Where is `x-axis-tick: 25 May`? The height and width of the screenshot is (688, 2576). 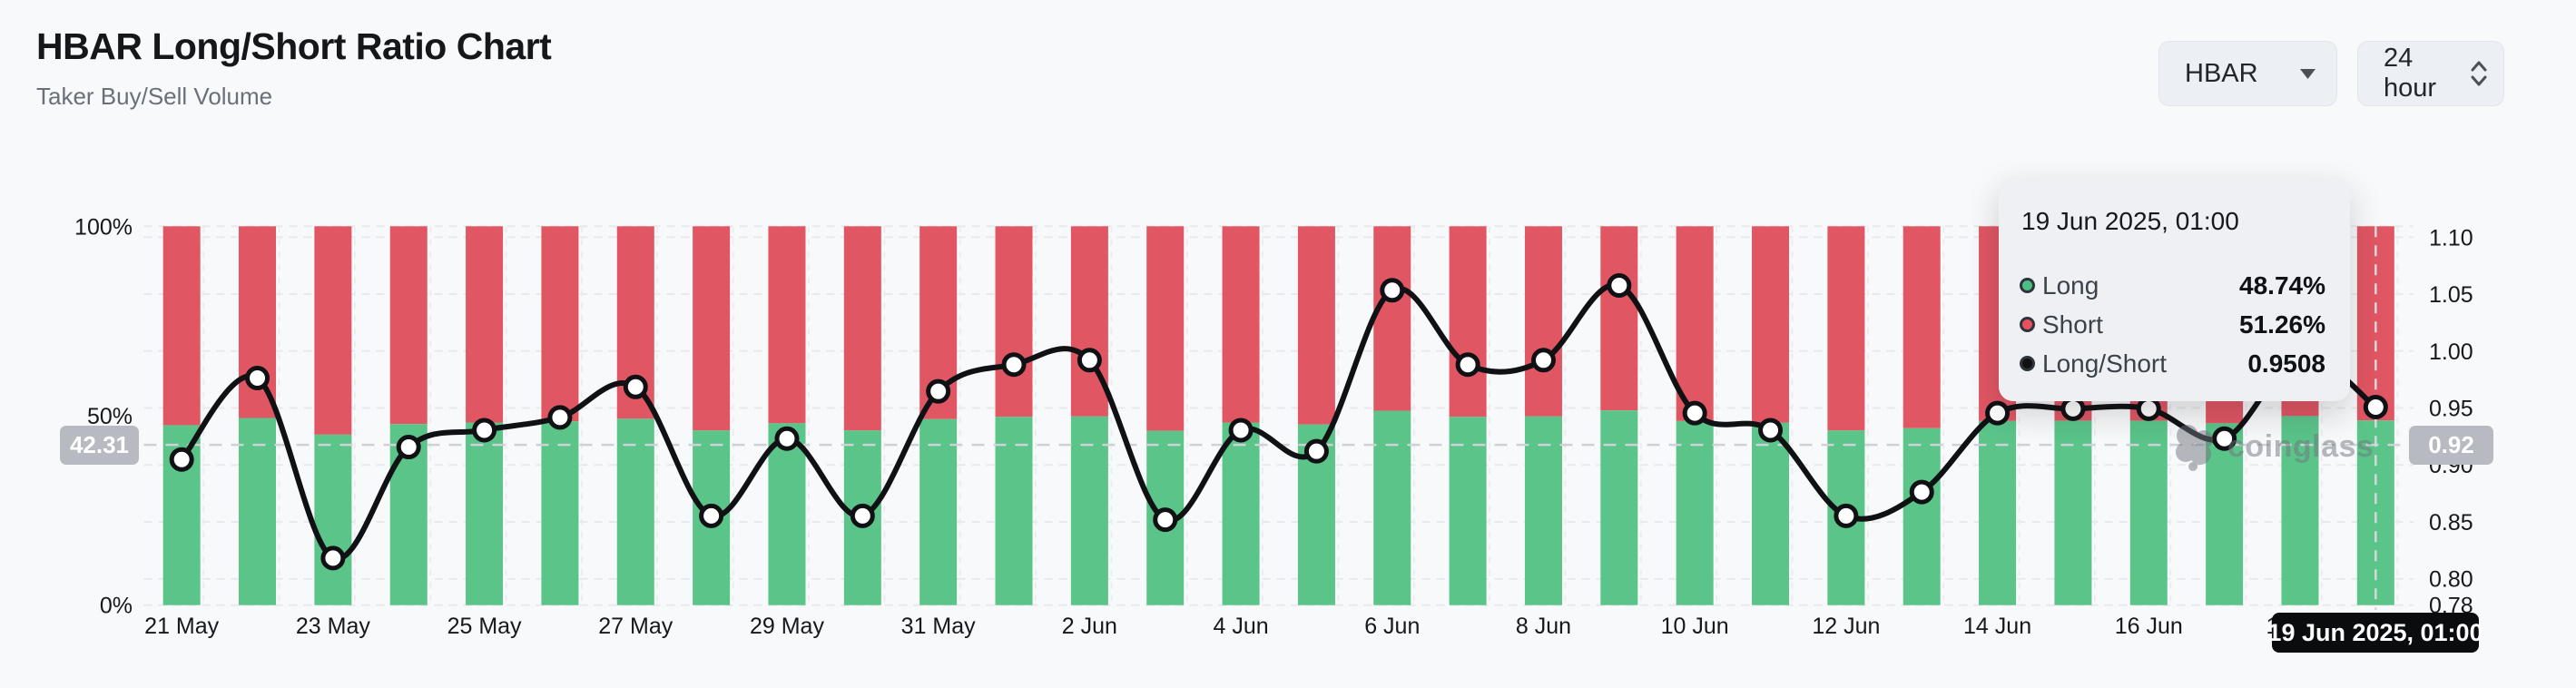
x-axis-tick: 25 May is located at coordinates (484, 626).